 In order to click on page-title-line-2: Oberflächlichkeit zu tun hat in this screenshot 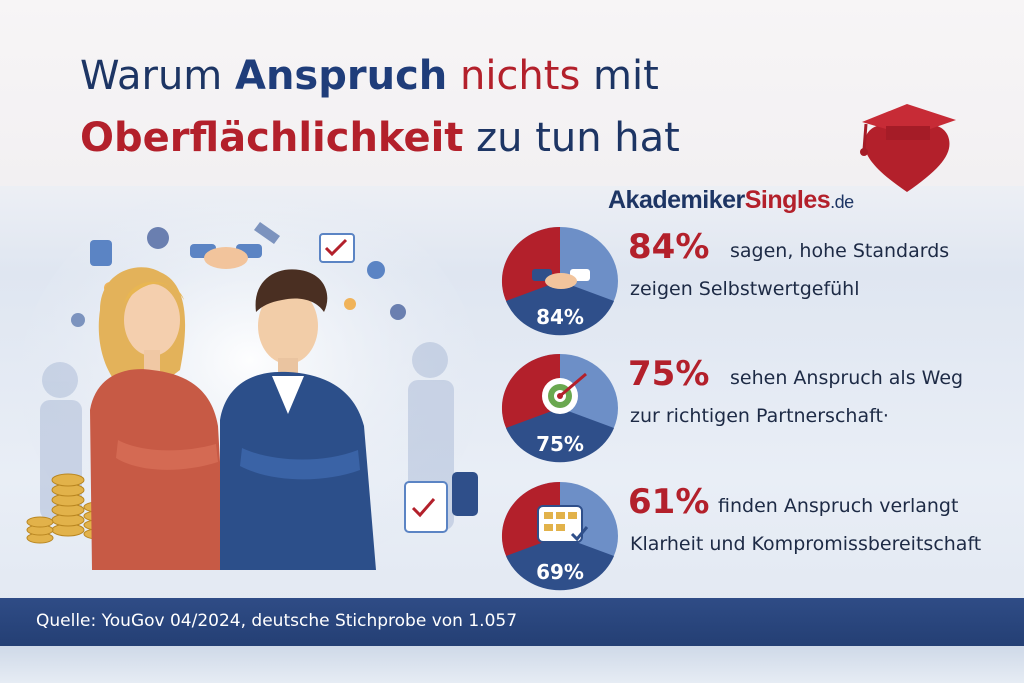, I will do `click(380, 138)`.